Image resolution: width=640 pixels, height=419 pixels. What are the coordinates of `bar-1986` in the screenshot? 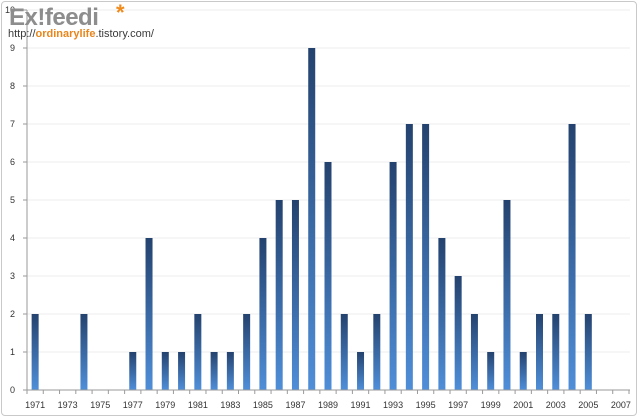 It's located at (279, 295).